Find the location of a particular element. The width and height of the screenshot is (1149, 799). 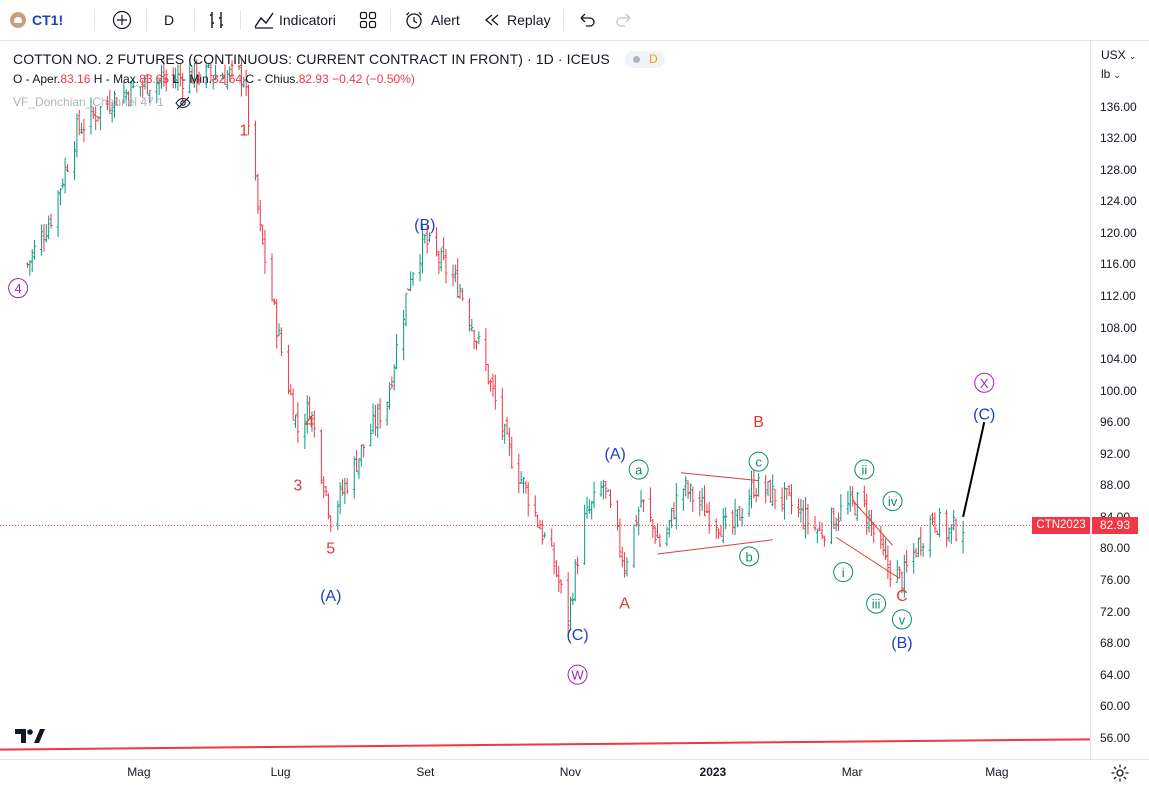

eye-hidden-icon is located at coordinates (183, 103).